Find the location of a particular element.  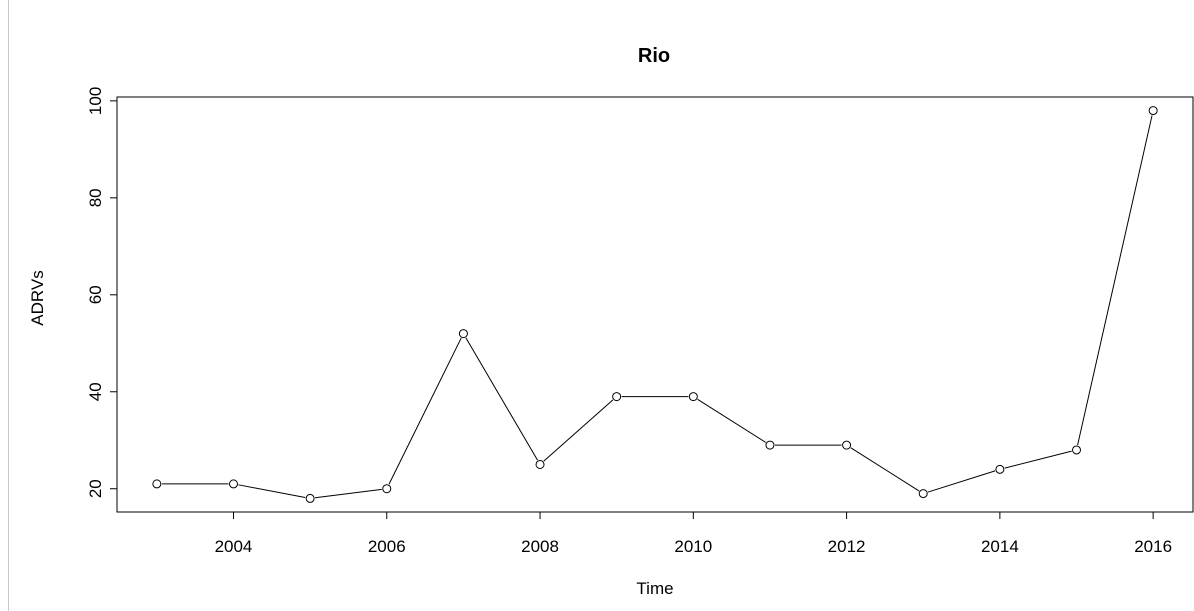

x-tick-label: 2016 is located at coordinates (1153, 546).